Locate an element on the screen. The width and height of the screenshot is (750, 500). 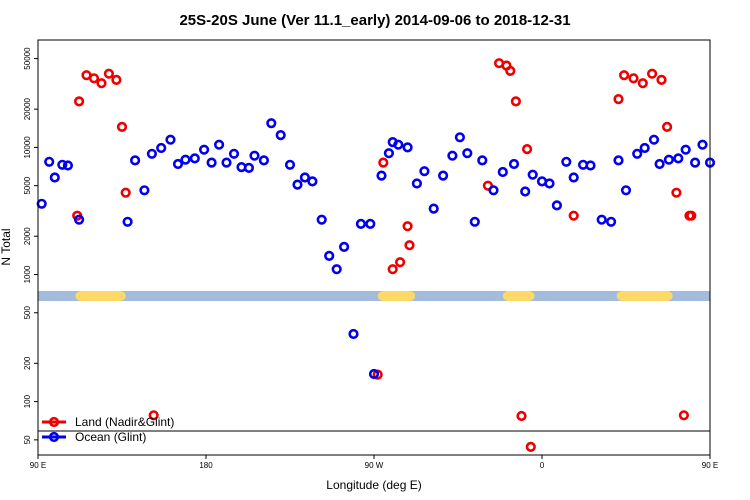
y-axis-label: N Total is located at coordinates (6, 246).